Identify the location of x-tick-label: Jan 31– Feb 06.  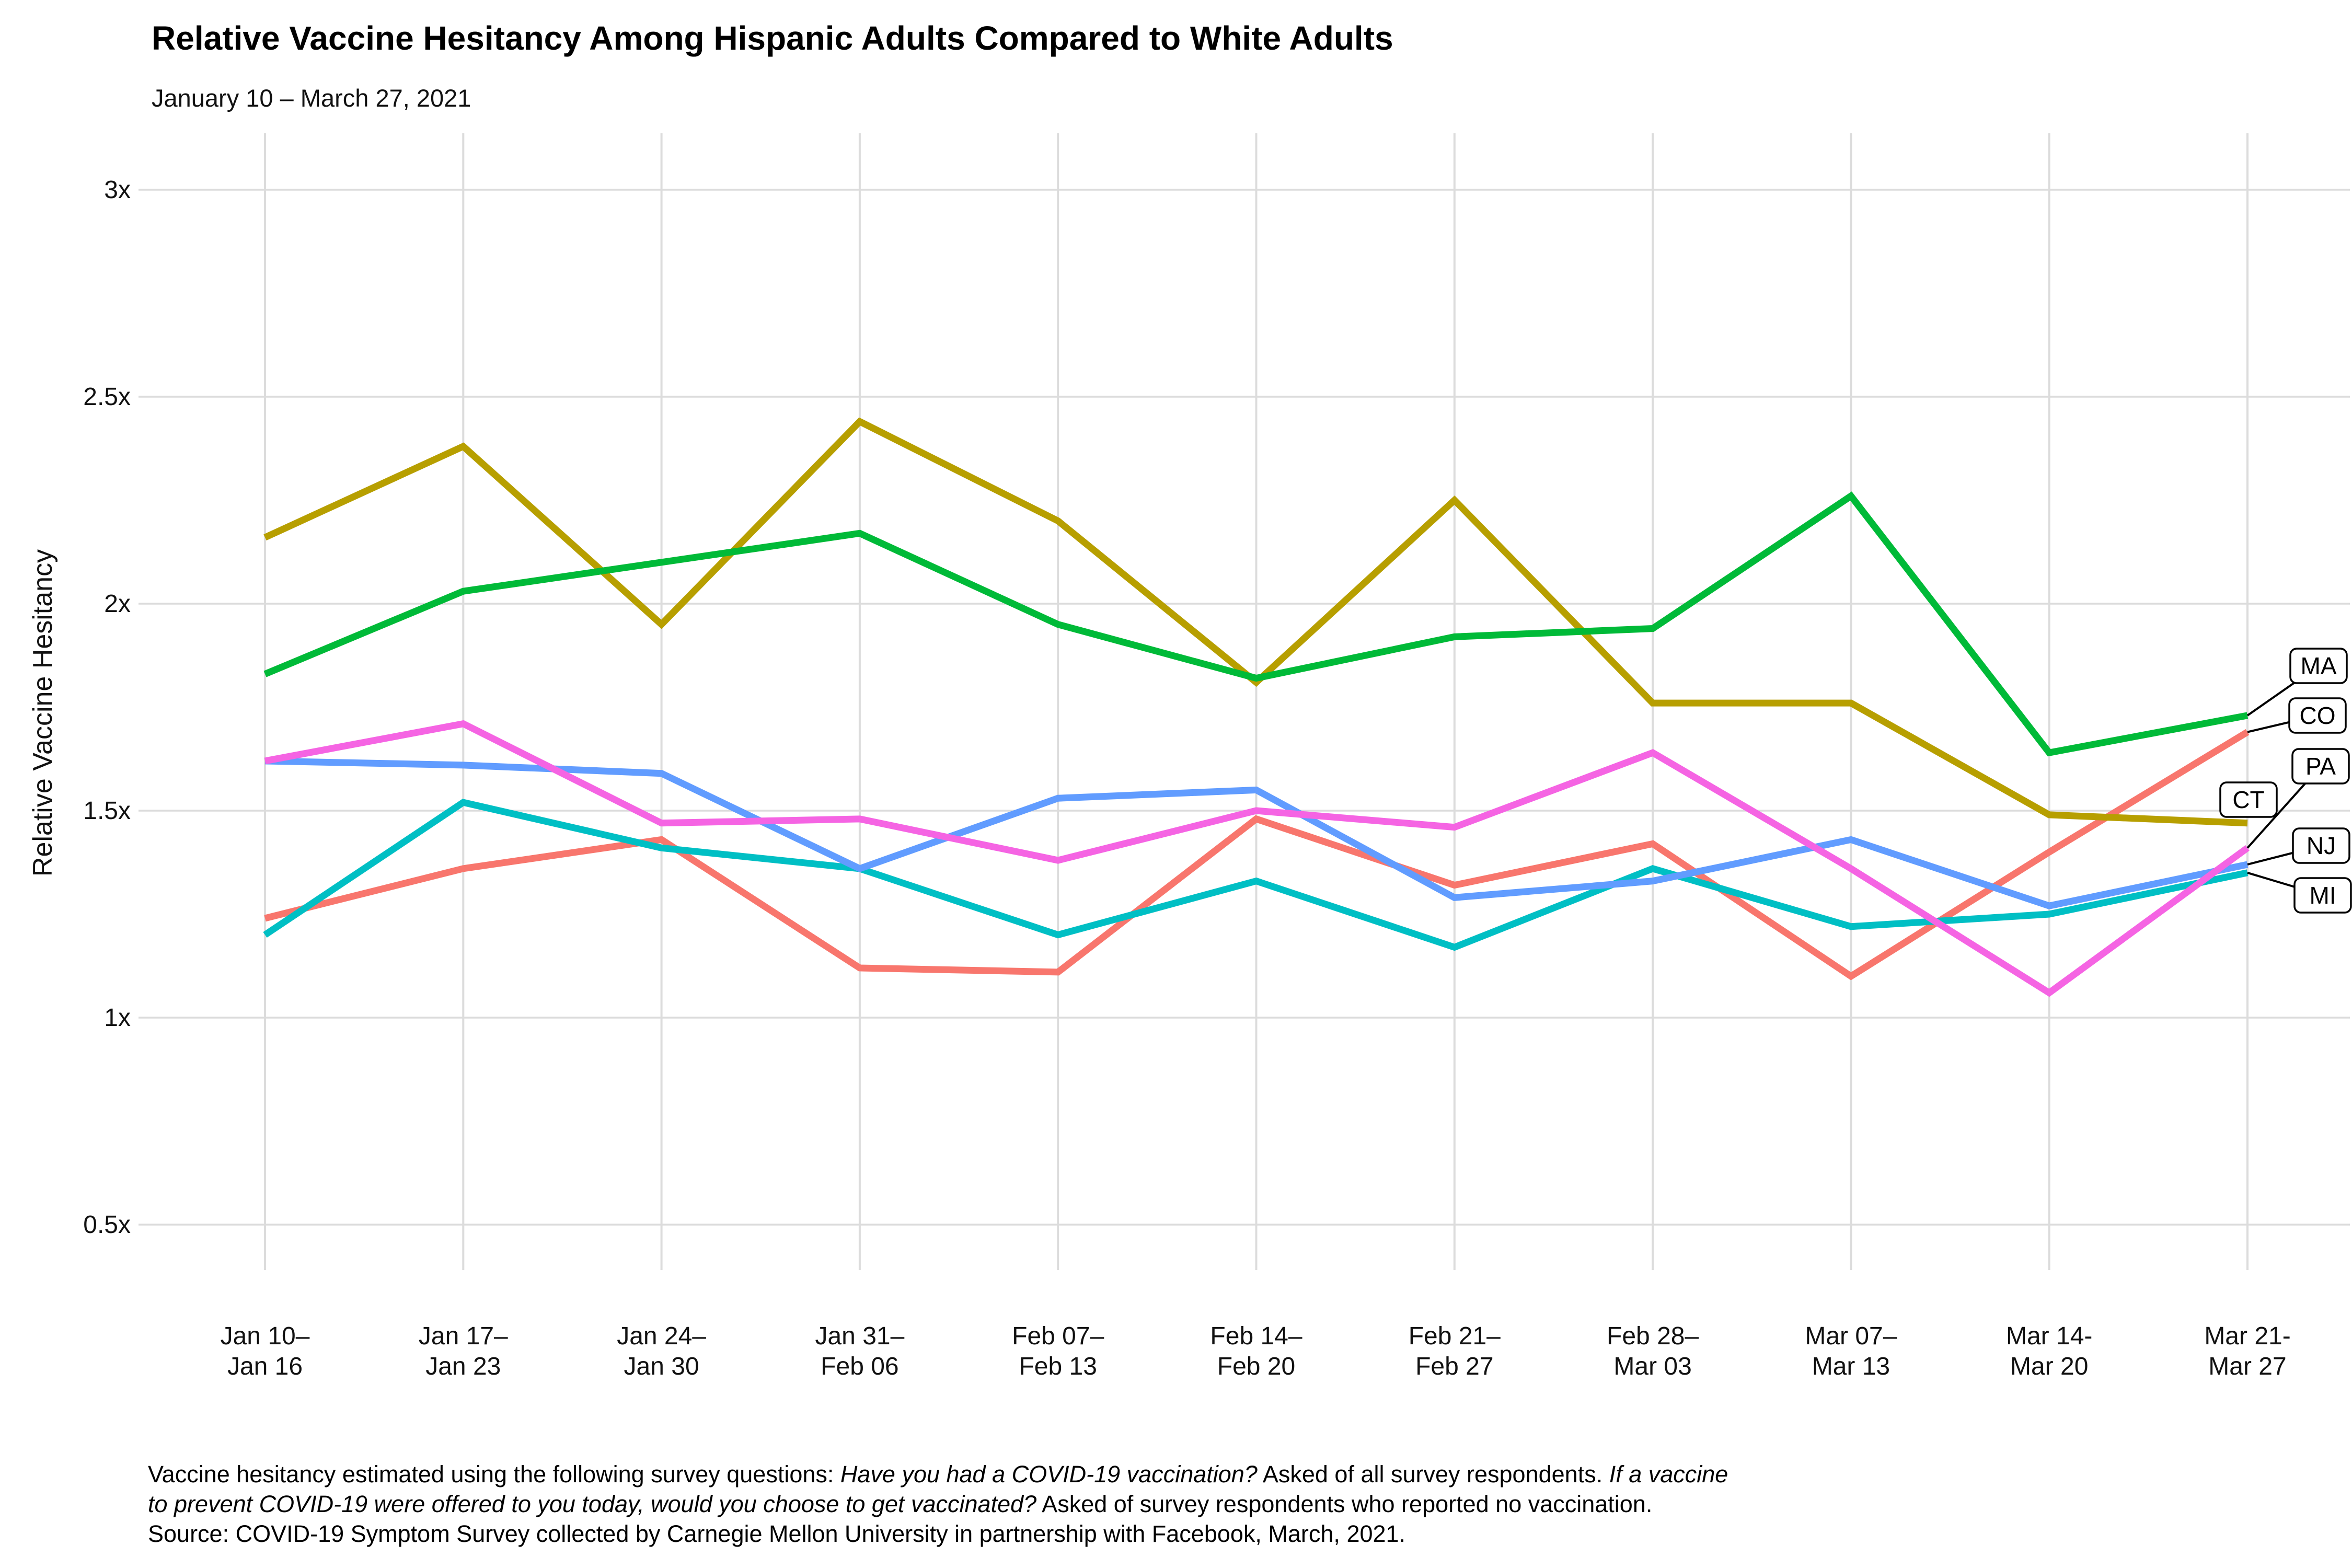
(859, 1351).